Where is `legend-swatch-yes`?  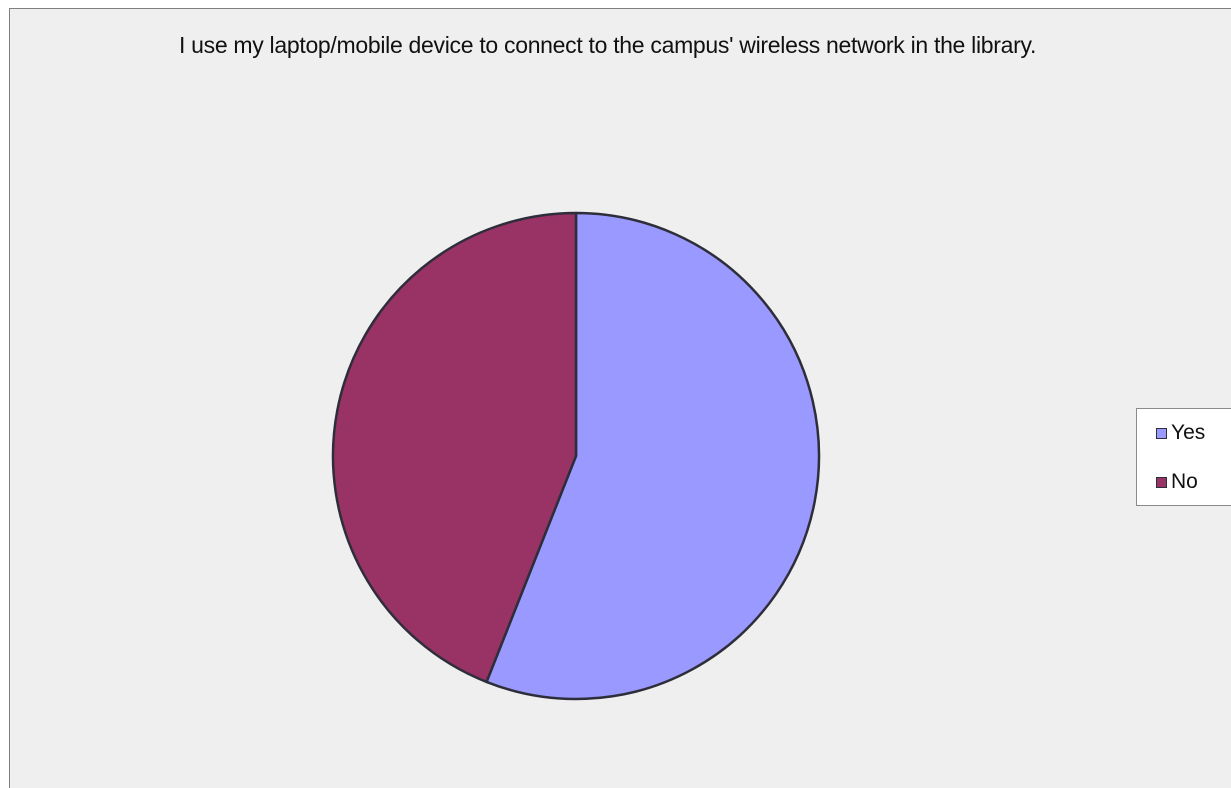
legend-swatch-yes is located at coordinates (1161, 433).